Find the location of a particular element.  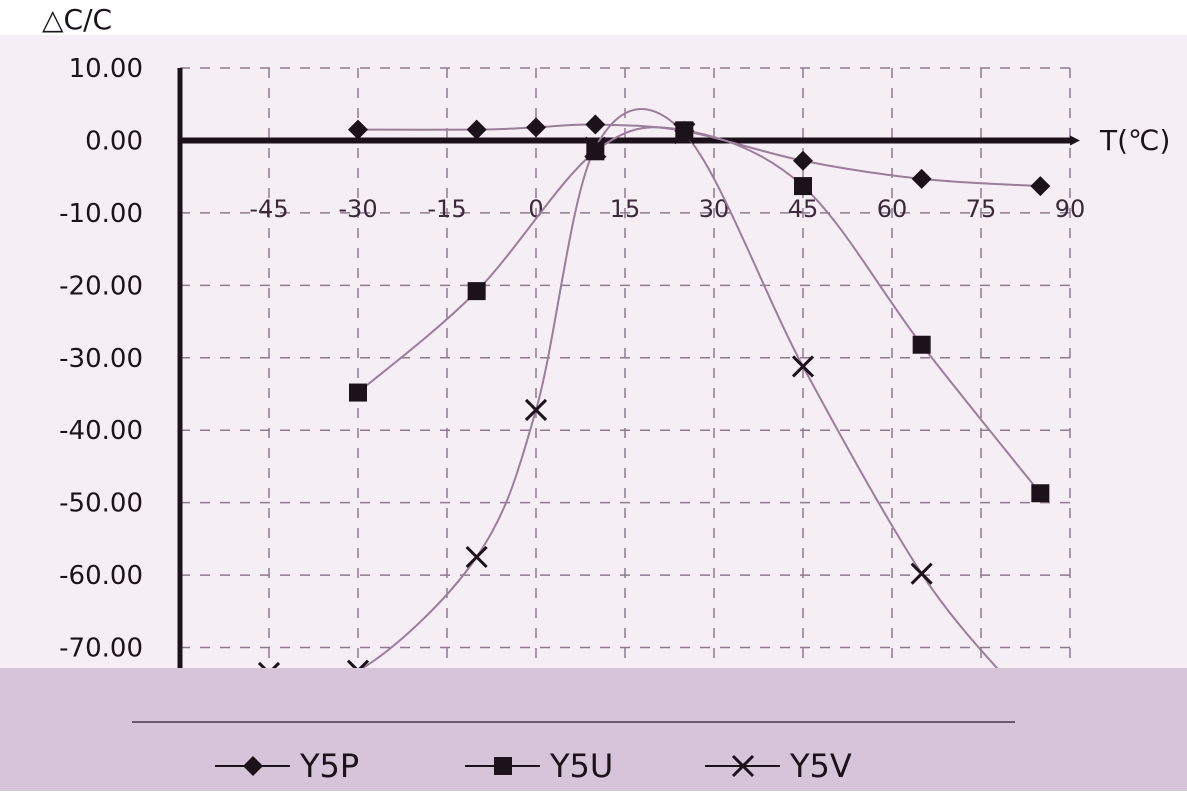

legend: Y5P Y5U Y5V is located at coordinates (533, 766).